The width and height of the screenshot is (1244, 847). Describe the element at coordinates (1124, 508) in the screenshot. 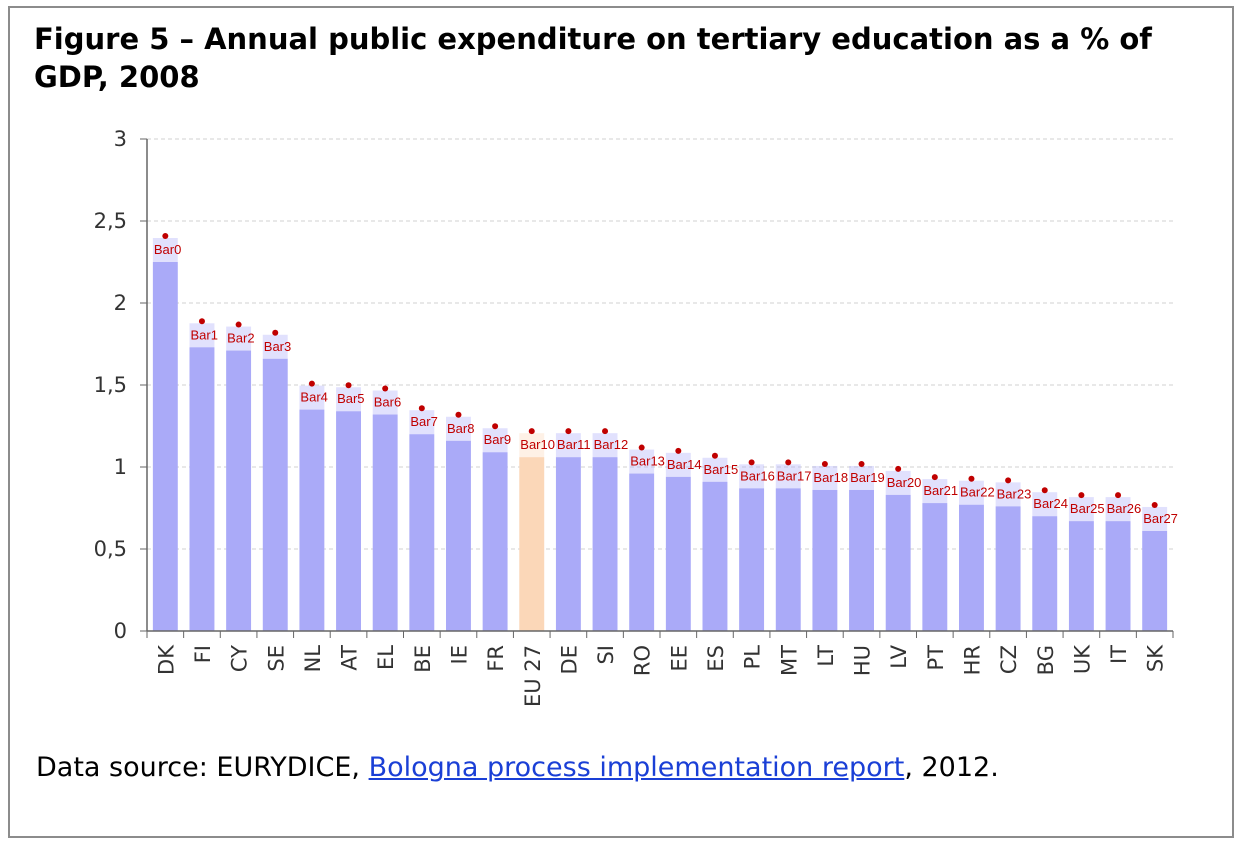

I see `bar-tag-26: Bar26` at that location.